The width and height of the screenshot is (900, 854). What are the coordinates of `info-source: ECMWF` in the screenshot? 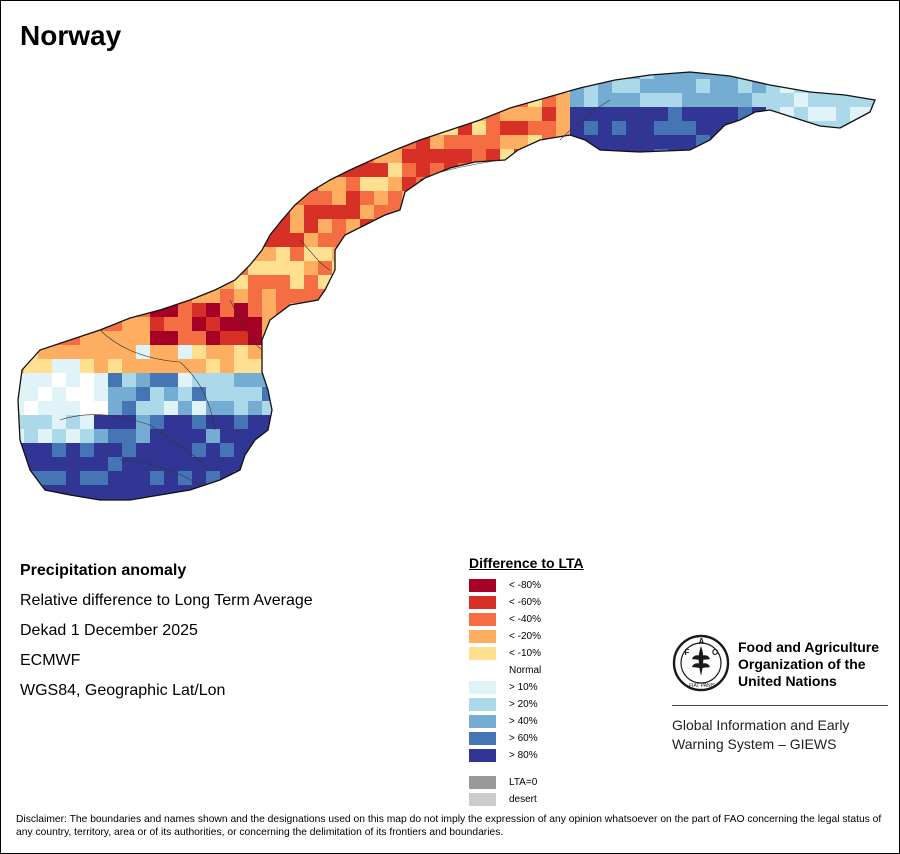 It's located at (50, 660).